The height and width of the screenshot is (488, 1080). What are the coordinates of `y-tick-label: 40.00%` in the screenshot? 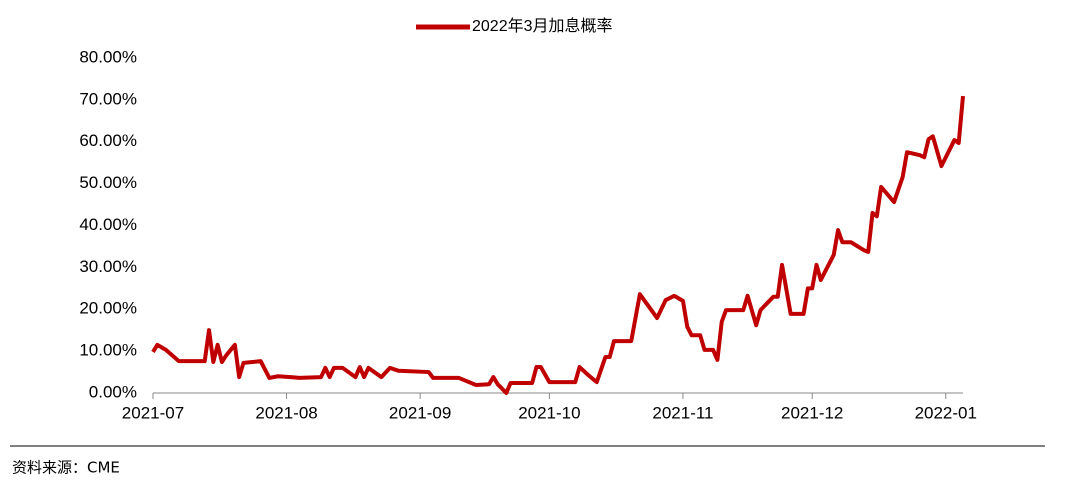 It's located at (108, 224).